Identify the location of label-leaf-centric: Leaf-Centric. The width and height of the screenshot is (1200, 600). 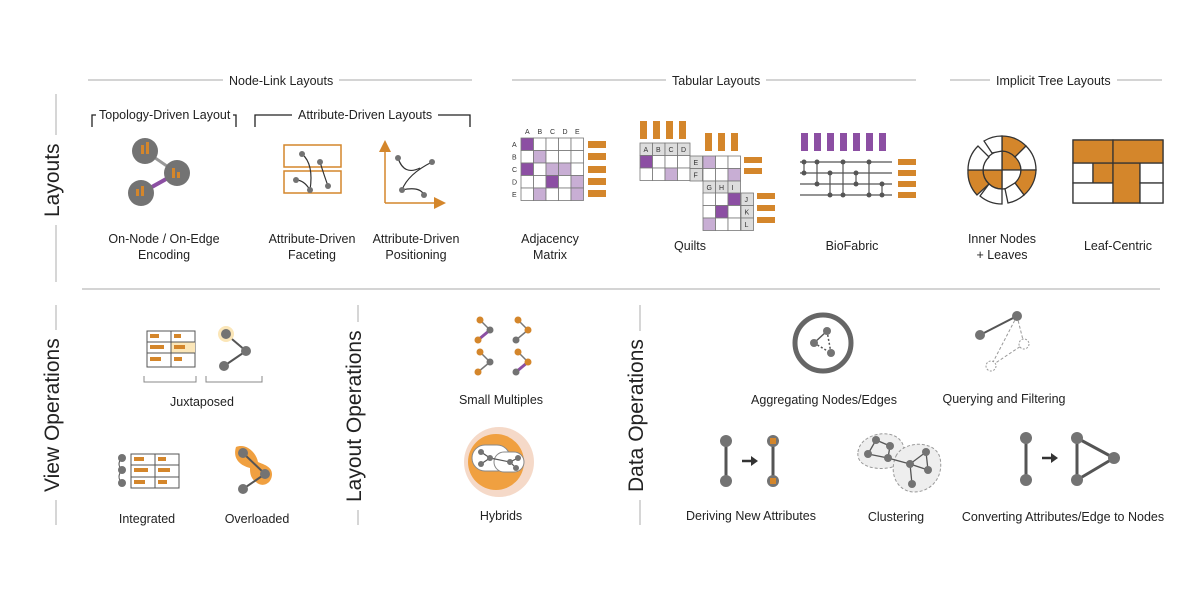
(1118, 246).